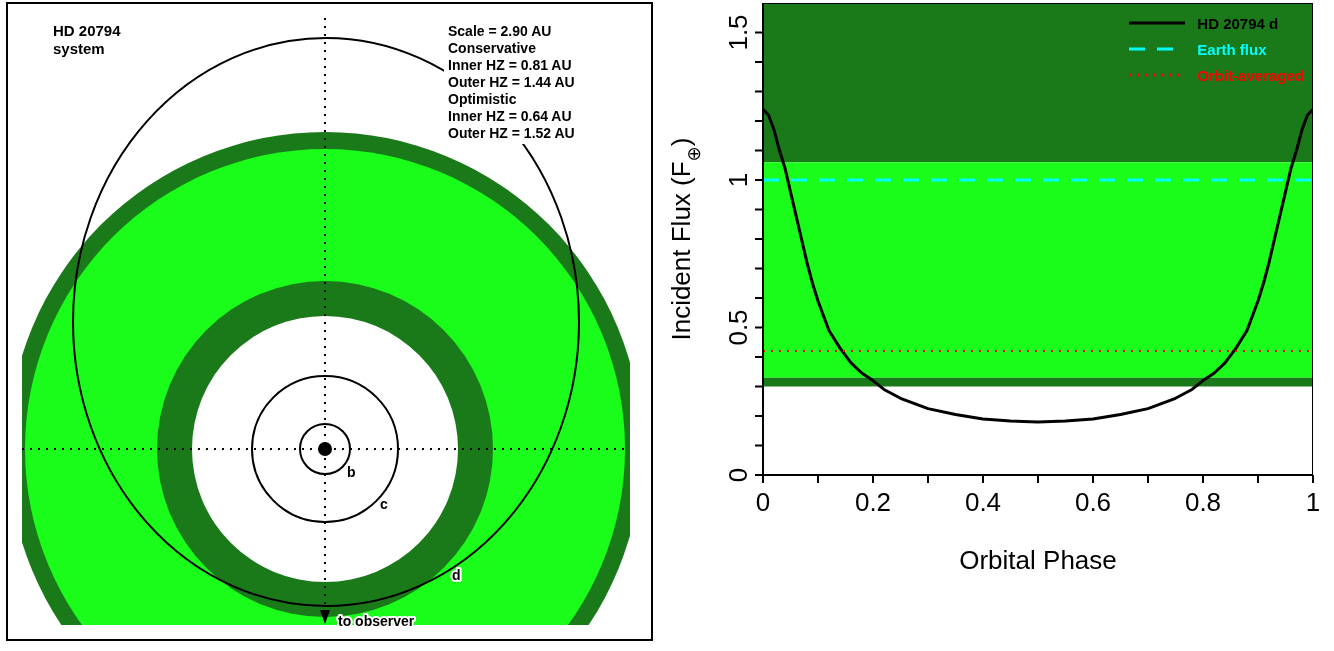 The image size is (1334, 651). What do you see at coordinates (511, 133) in the screenshot?
I see `text: Outer HZ = 1.52 AU` at bounding box center [511, 133].